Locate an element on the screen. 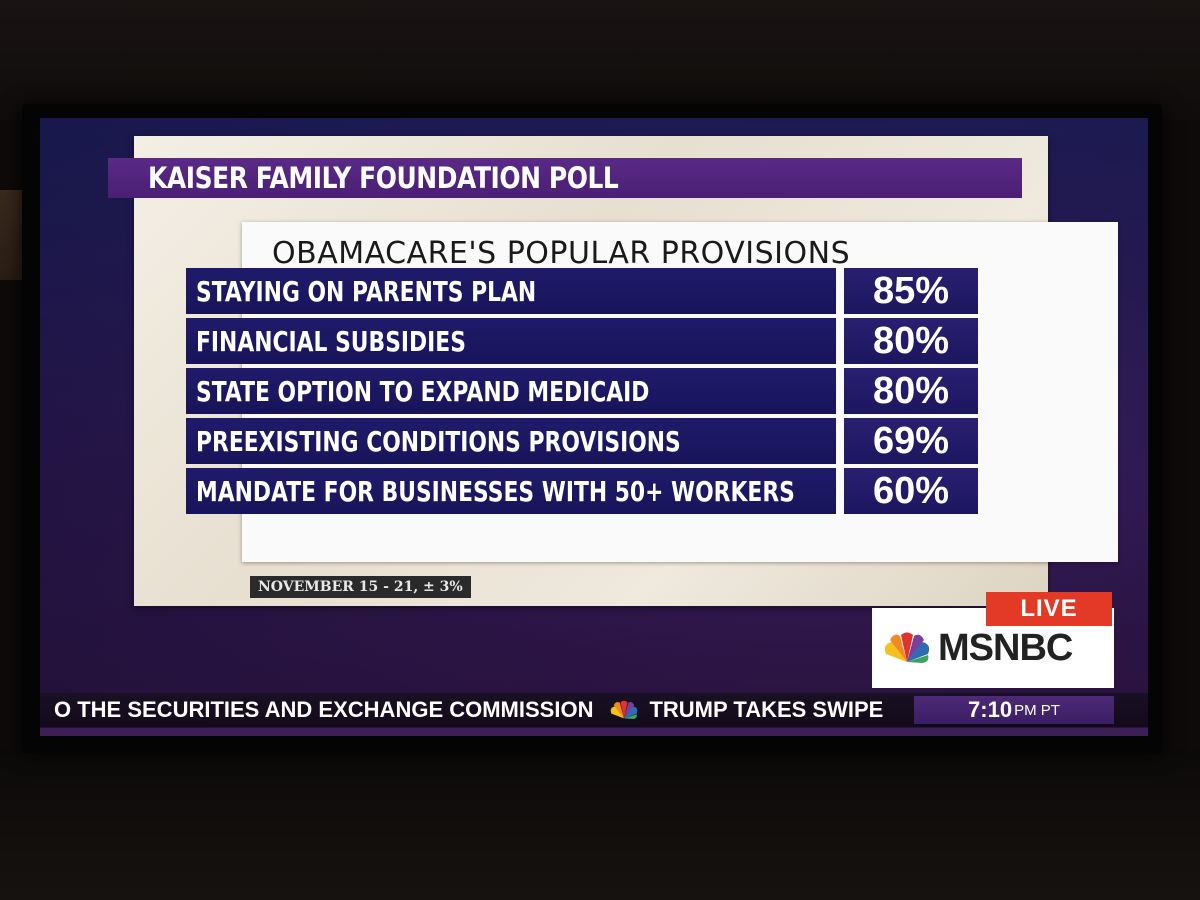 This screenshot has width=1200, height=900. provision-value-text: 60% is located at coordinates (911, 490).